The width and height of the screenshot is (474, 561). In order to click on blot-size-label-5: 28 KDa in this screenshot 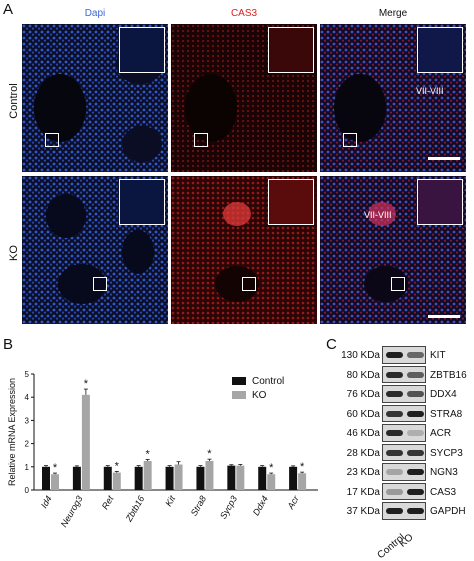, I will do `click(363, 453)`.